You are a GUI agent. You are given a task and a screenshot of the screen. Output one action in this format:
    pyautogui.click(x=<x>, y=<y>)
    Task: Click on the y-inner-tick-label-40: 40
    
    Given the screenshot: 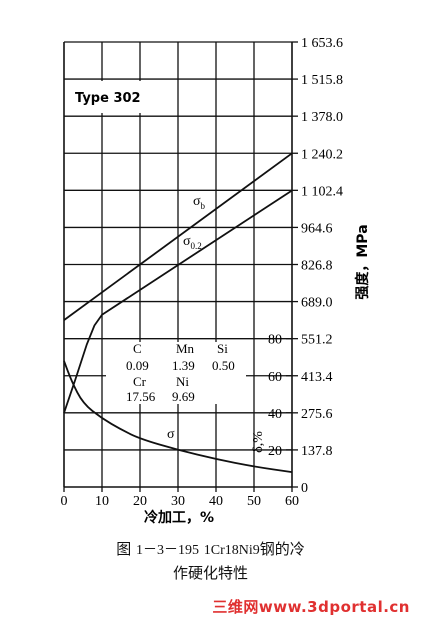 What is the action you would take?
    pyautogui.click(x=275, y=414)
    